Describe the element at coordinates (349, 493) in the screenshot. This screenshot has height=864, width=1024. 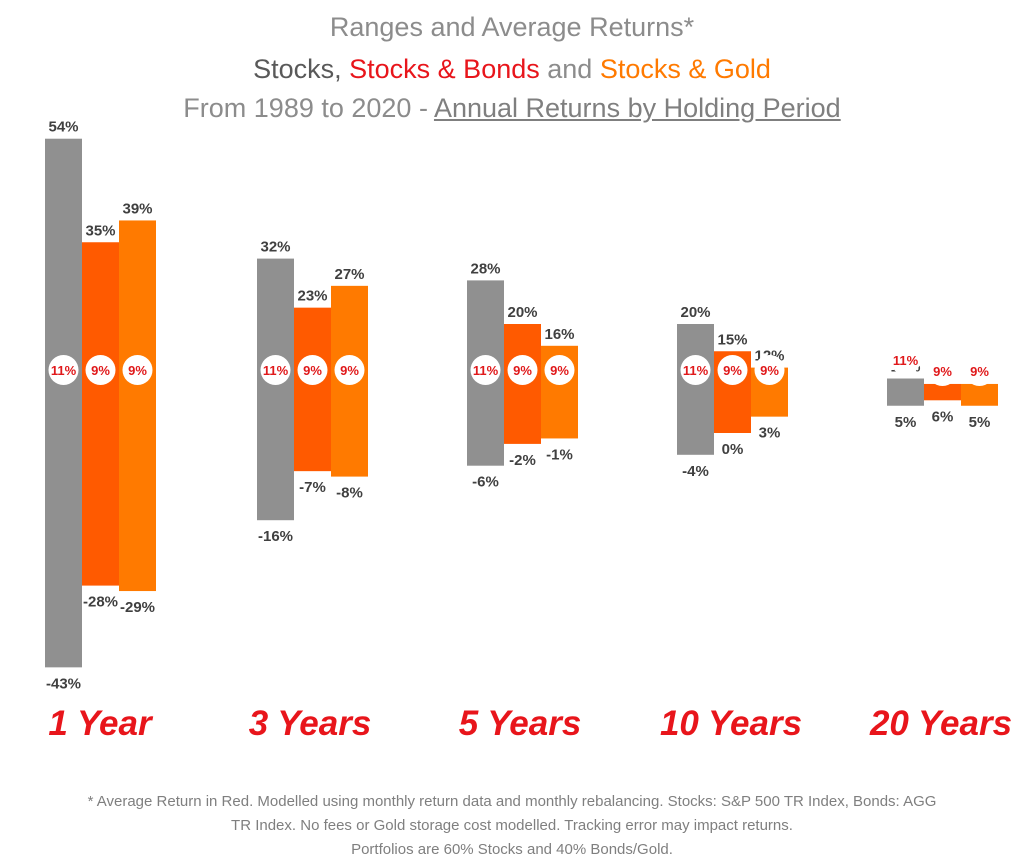
I see `min-label-stocks-and-gold-3-years: -8%` at that location.